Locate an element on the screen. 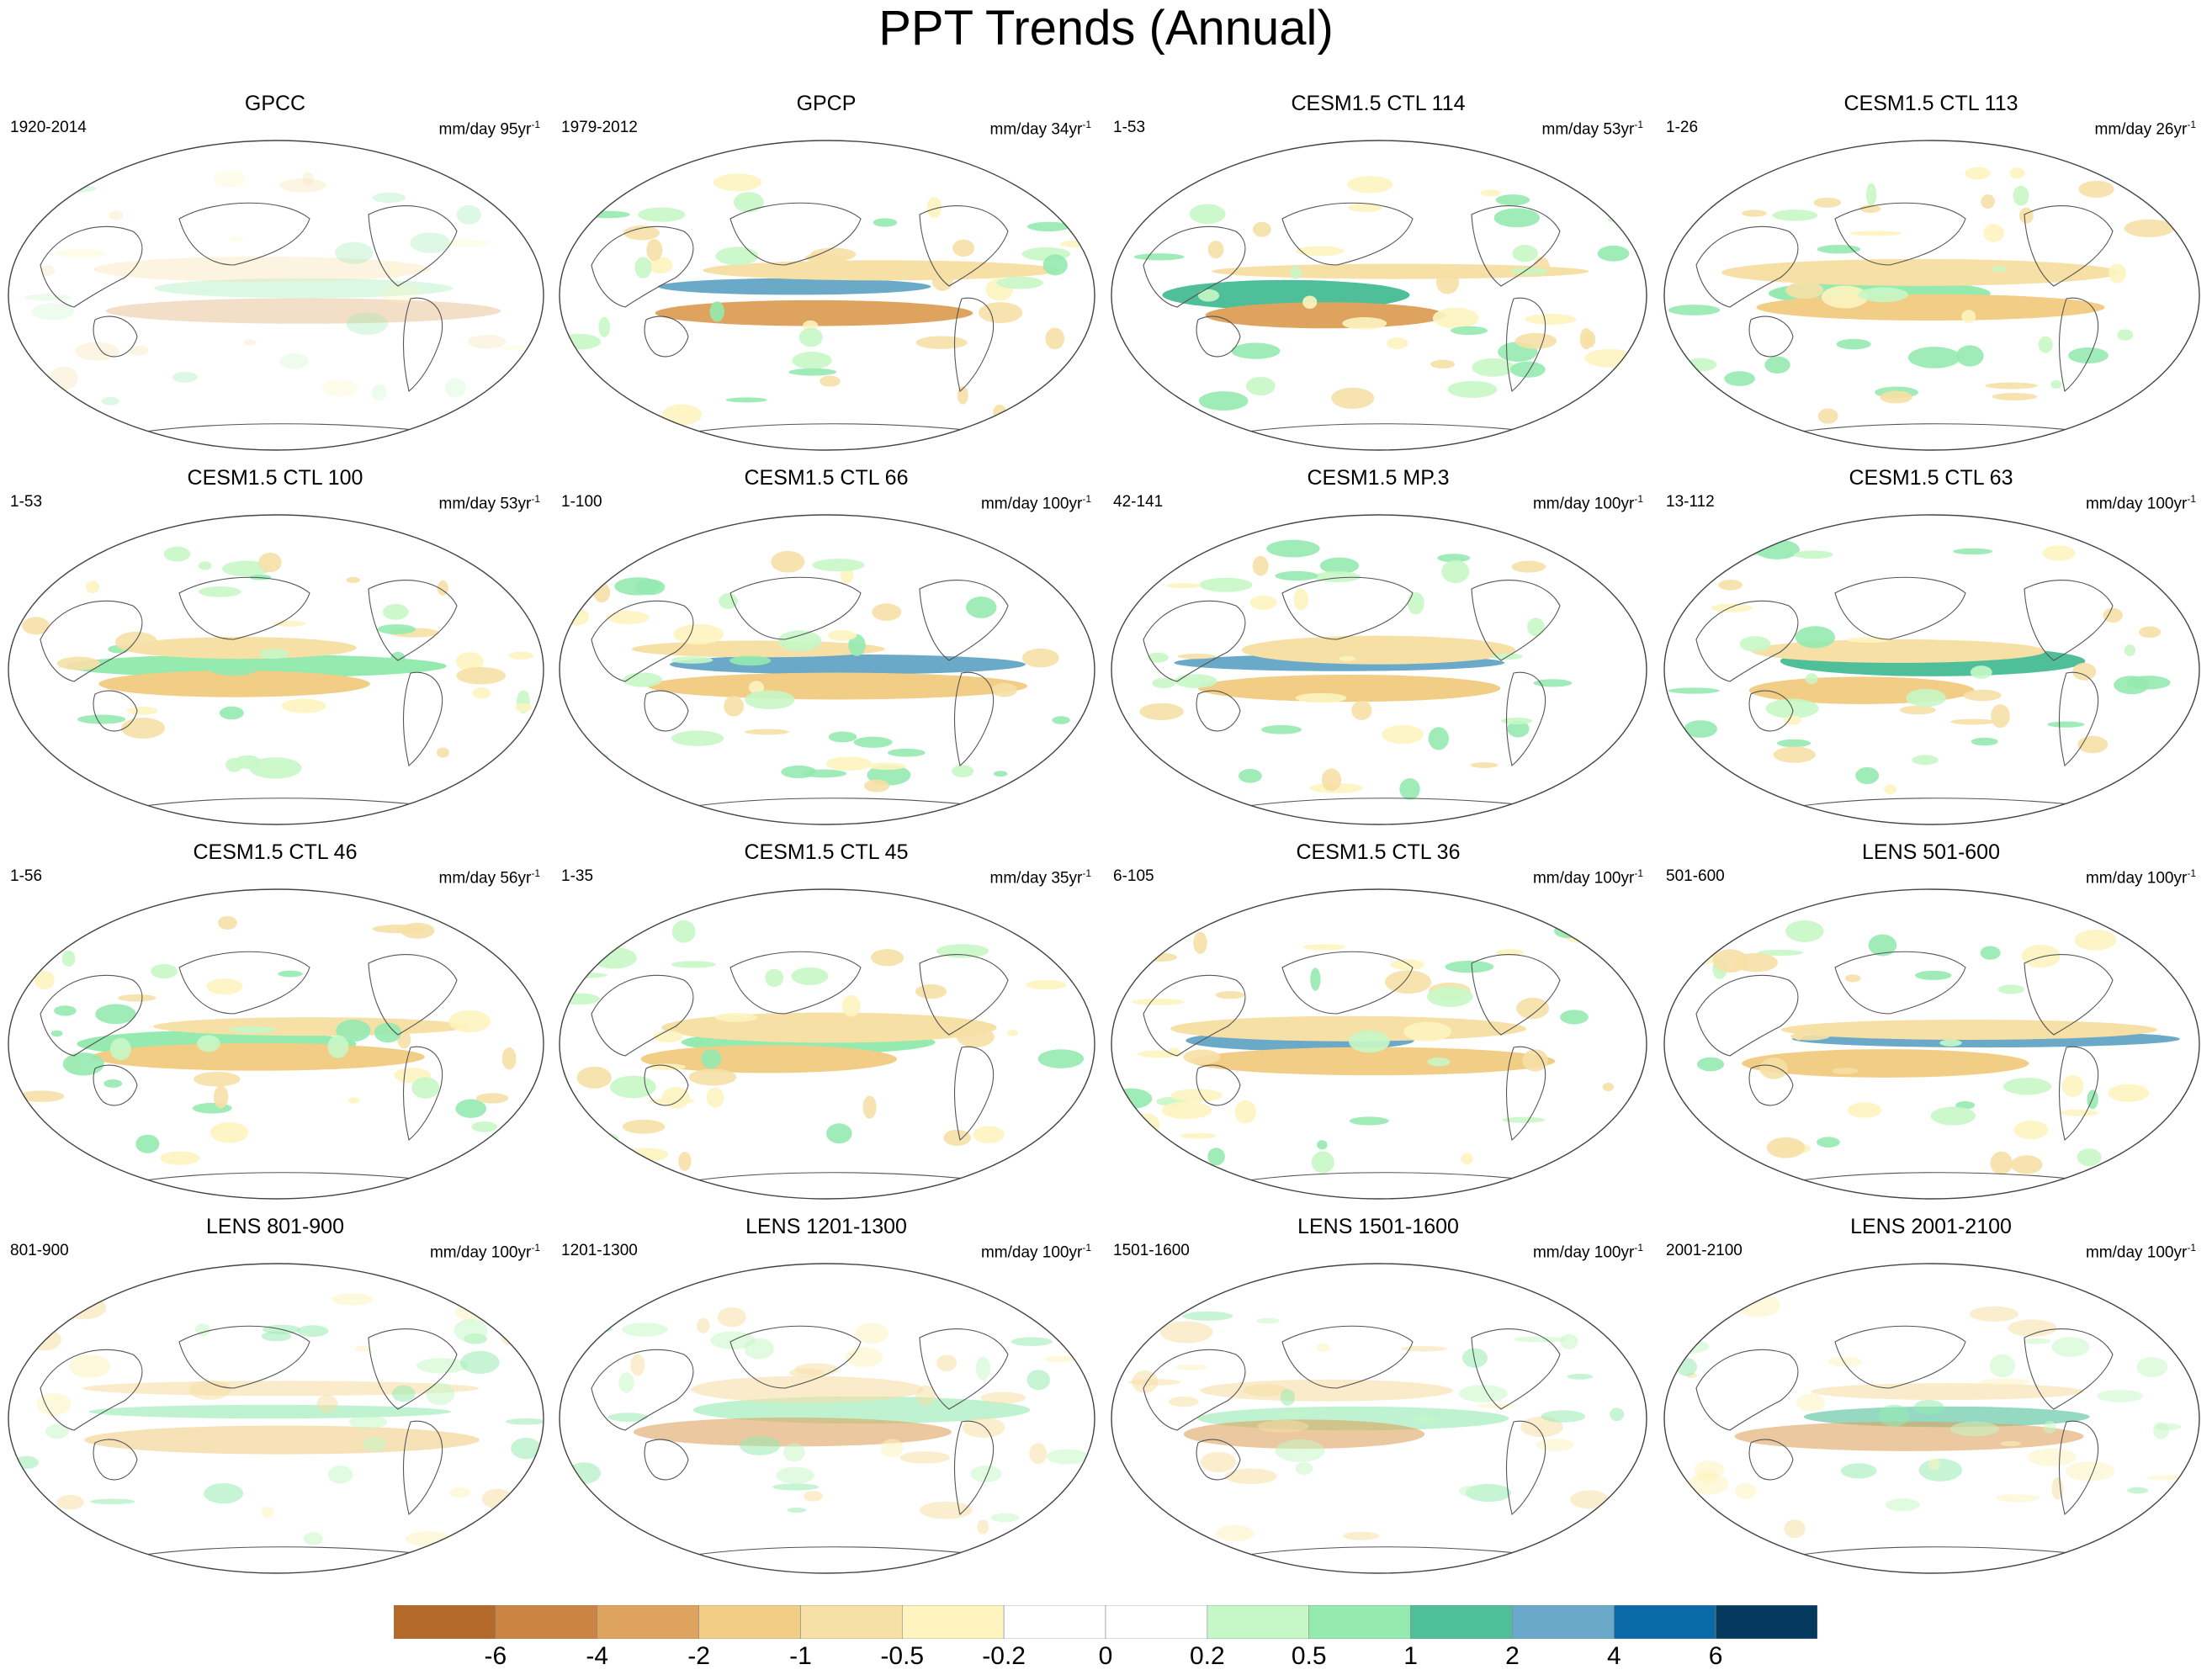 This screenshot has height=1675, width=2212. map-frame is located at coordinates (1931, 1418).